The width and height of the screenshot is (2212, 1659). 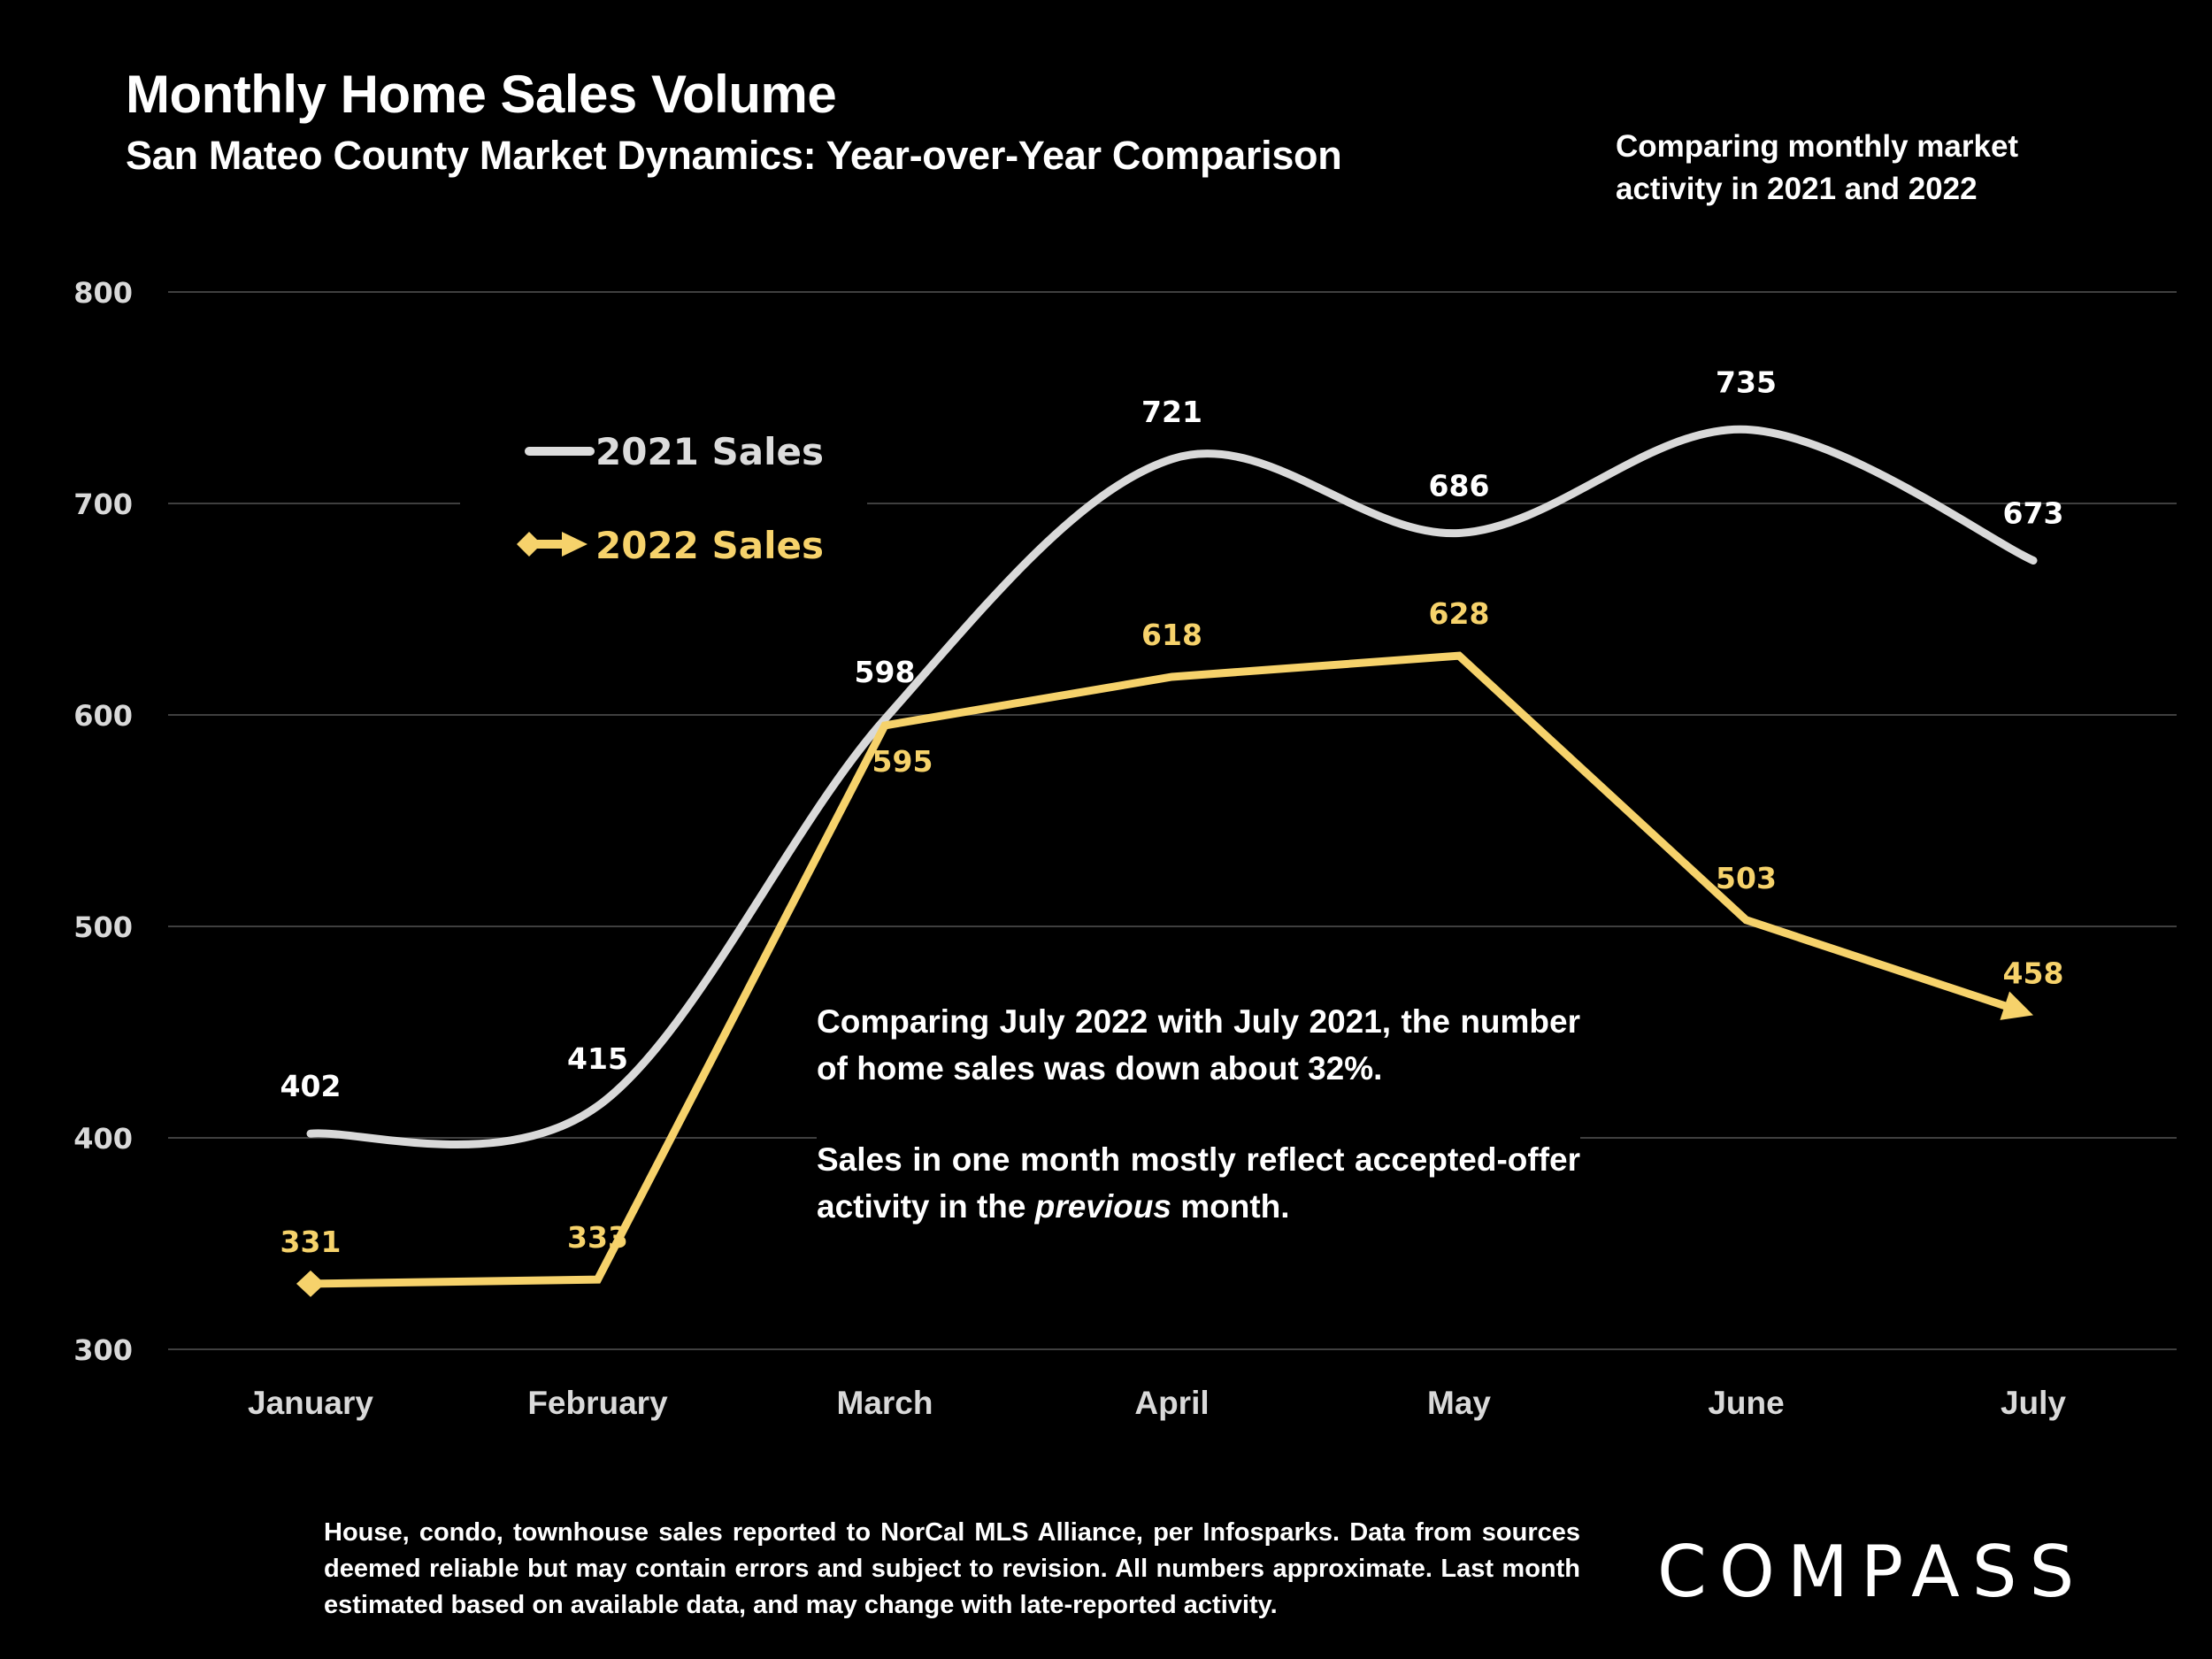 I want to click on compass-logo: COMPASS, so click(x=1872, y=1572).